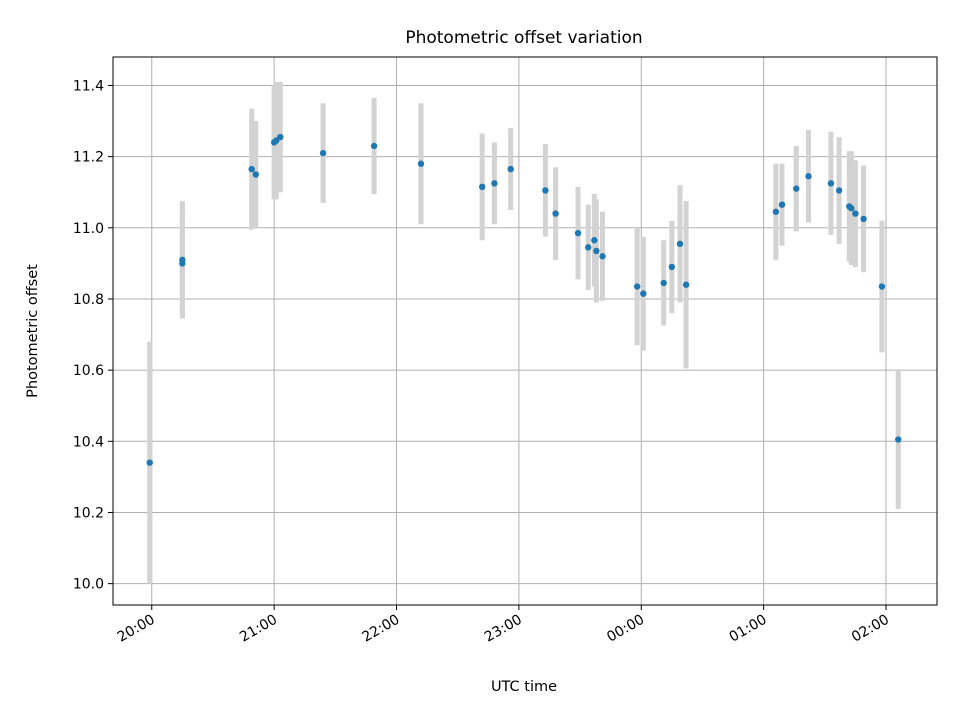 This screenshot has width=960, height=720. I want to click on x-tick-label: 00:00, so click(625, 629).